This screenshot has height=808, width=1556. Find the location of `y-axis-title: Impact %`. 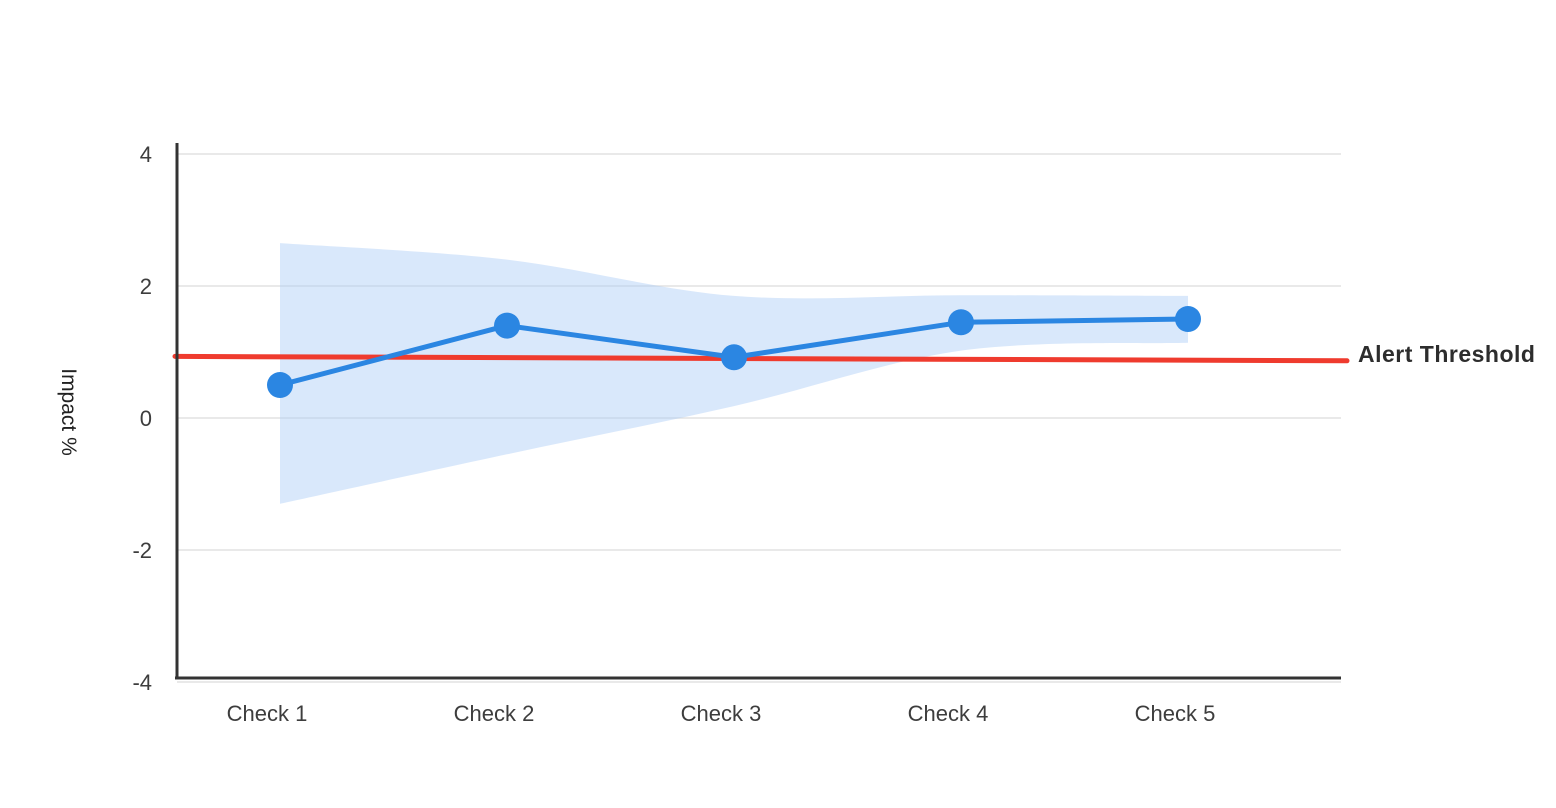

y-axis-title: Impact % is located at coordinates (68, 412).